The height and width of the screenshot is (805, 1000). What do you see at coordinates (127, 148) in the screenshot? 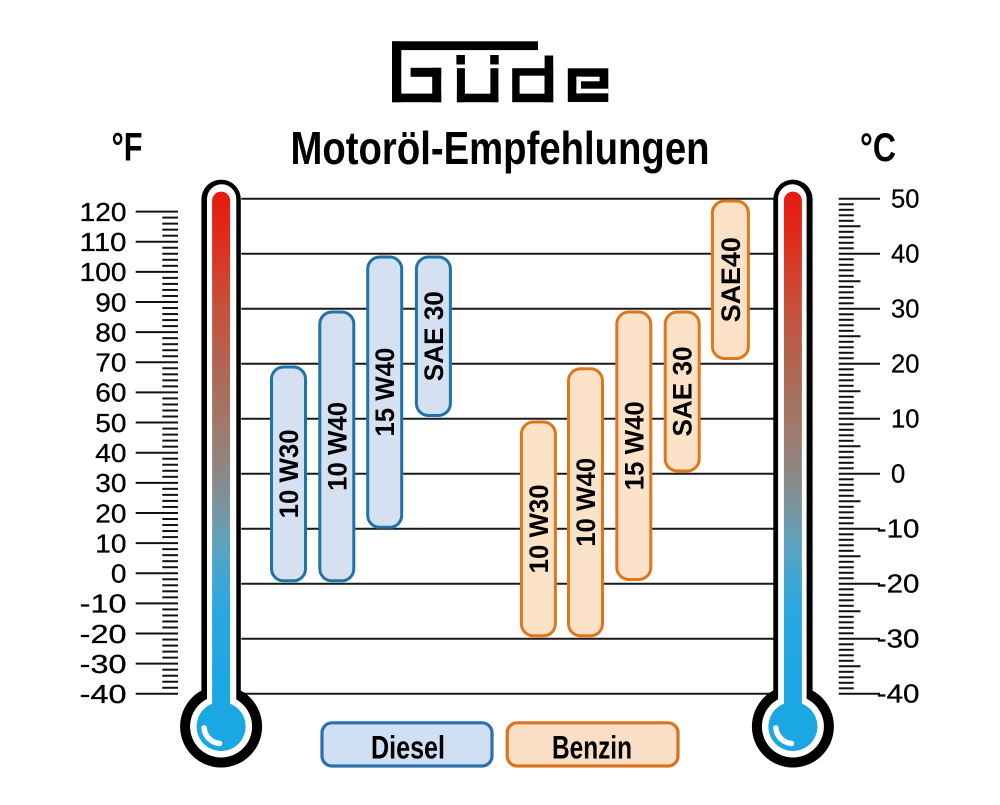
I see `svg-text: °F` at bounding box center [127, 148].